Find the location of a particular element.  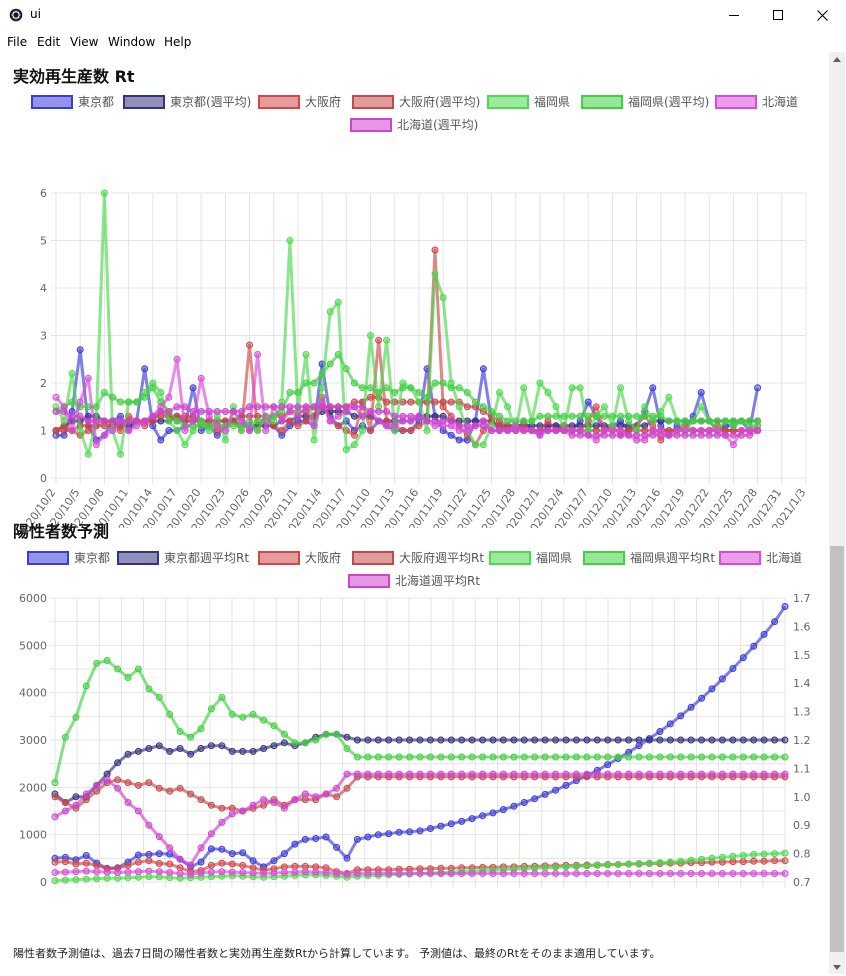

menu-view: View is located at coordinates (84, 42).